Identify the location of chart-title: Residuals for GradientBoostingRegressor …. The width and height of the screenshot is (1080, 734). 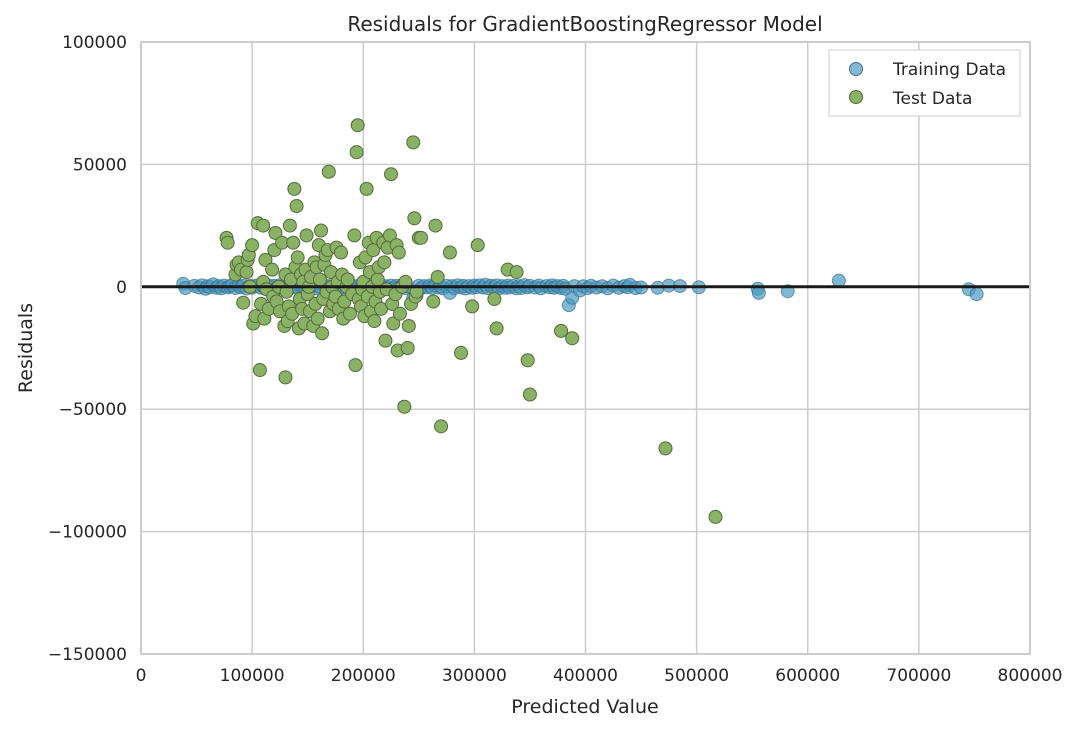
(584, 24).